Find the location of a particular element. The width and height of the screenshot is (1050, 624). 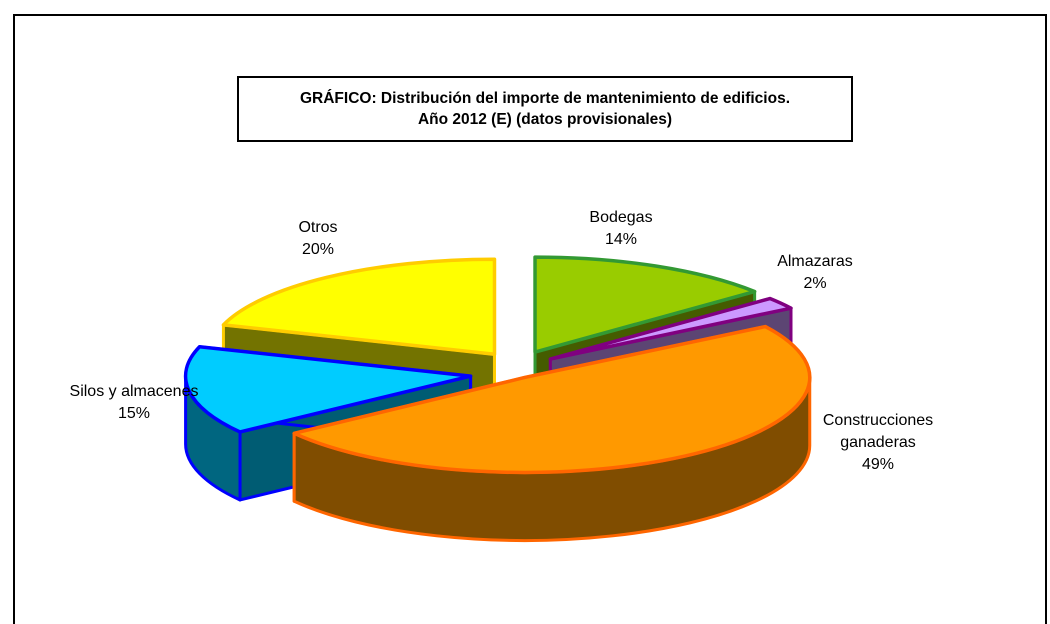

pie-slice-bodegas is located at coordinates (645, 304).